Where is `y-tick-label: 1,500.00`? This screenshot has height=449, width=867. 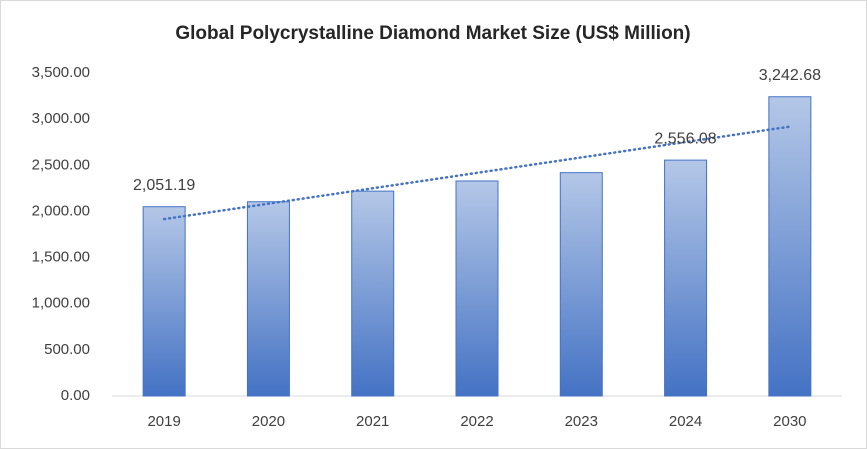 y-tick-label: 1,500.00 is located at coordinates (61, 257).